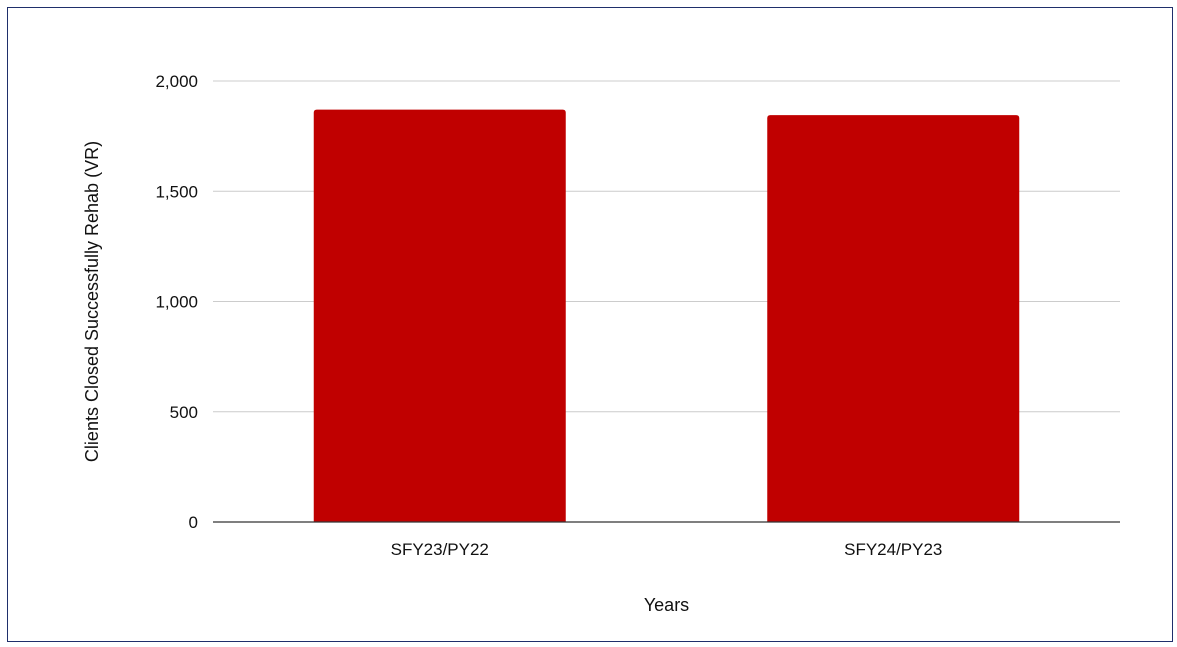 The width and height of the screenshot is (1177, 647). What do you see at coordinates (184, 412) in the screenshot?
I see `y-tick-label: 500` at bounding box center [184, 412].